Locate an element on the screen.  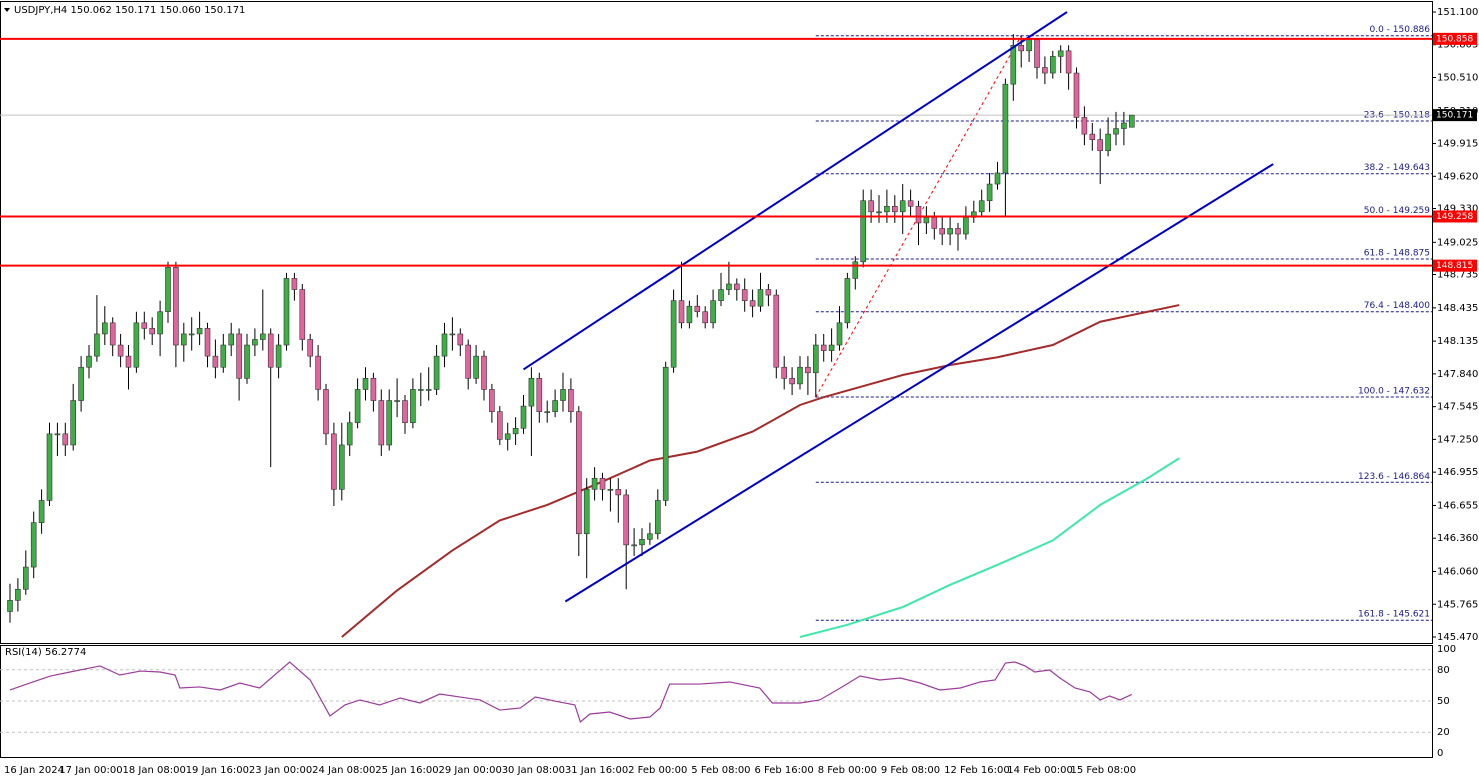
y-tick-label: 146.060 is located at coordinates (1457, 572).